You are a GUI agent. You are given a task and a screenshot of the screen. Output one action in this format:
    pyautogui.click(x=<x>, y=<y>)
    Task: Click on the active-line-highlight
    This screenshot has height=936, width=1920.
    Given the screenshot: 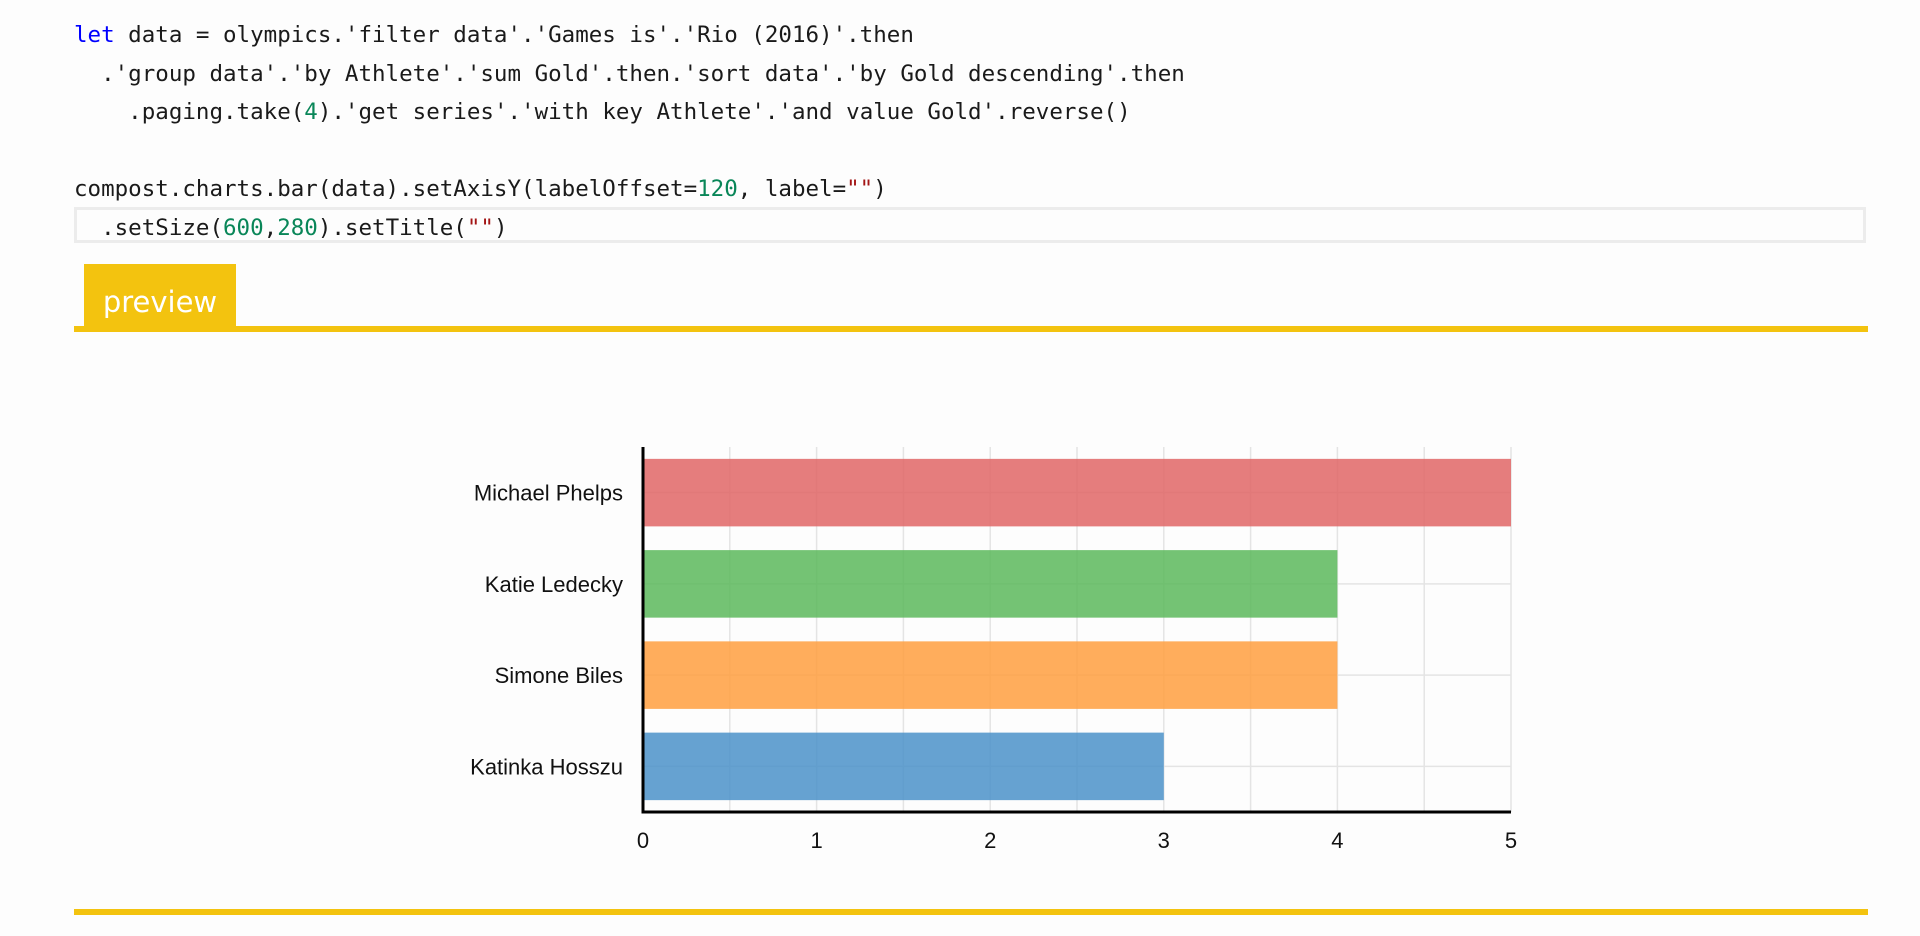 What is the action you would take?
    pyautogui.click(x=970, y=225)
    